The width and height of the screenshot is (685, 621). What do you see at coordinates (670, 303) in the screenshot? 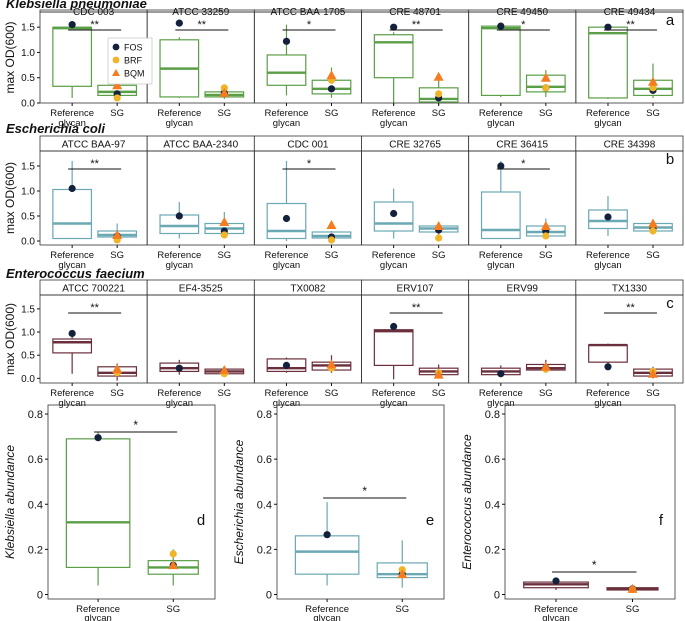
I see `panel-label: c` at bounding box center [670, 303].